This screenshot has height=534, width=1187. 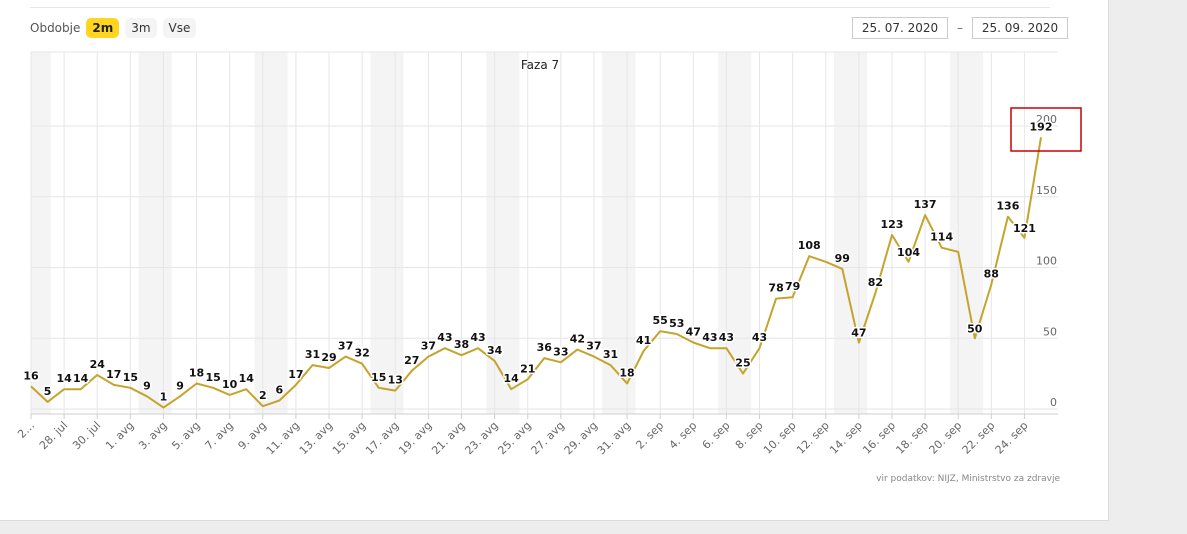 What do you see at coordinates (975, 328) in the screenshot?
I see `data-label: 50` at bounding box center [975, 328].